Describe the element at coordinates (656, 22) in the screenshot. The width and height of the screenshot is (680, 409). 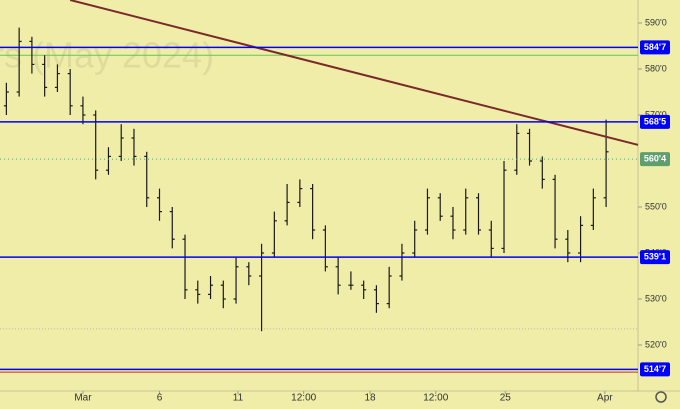
I see `y-tick-label: 590'0` at that location.